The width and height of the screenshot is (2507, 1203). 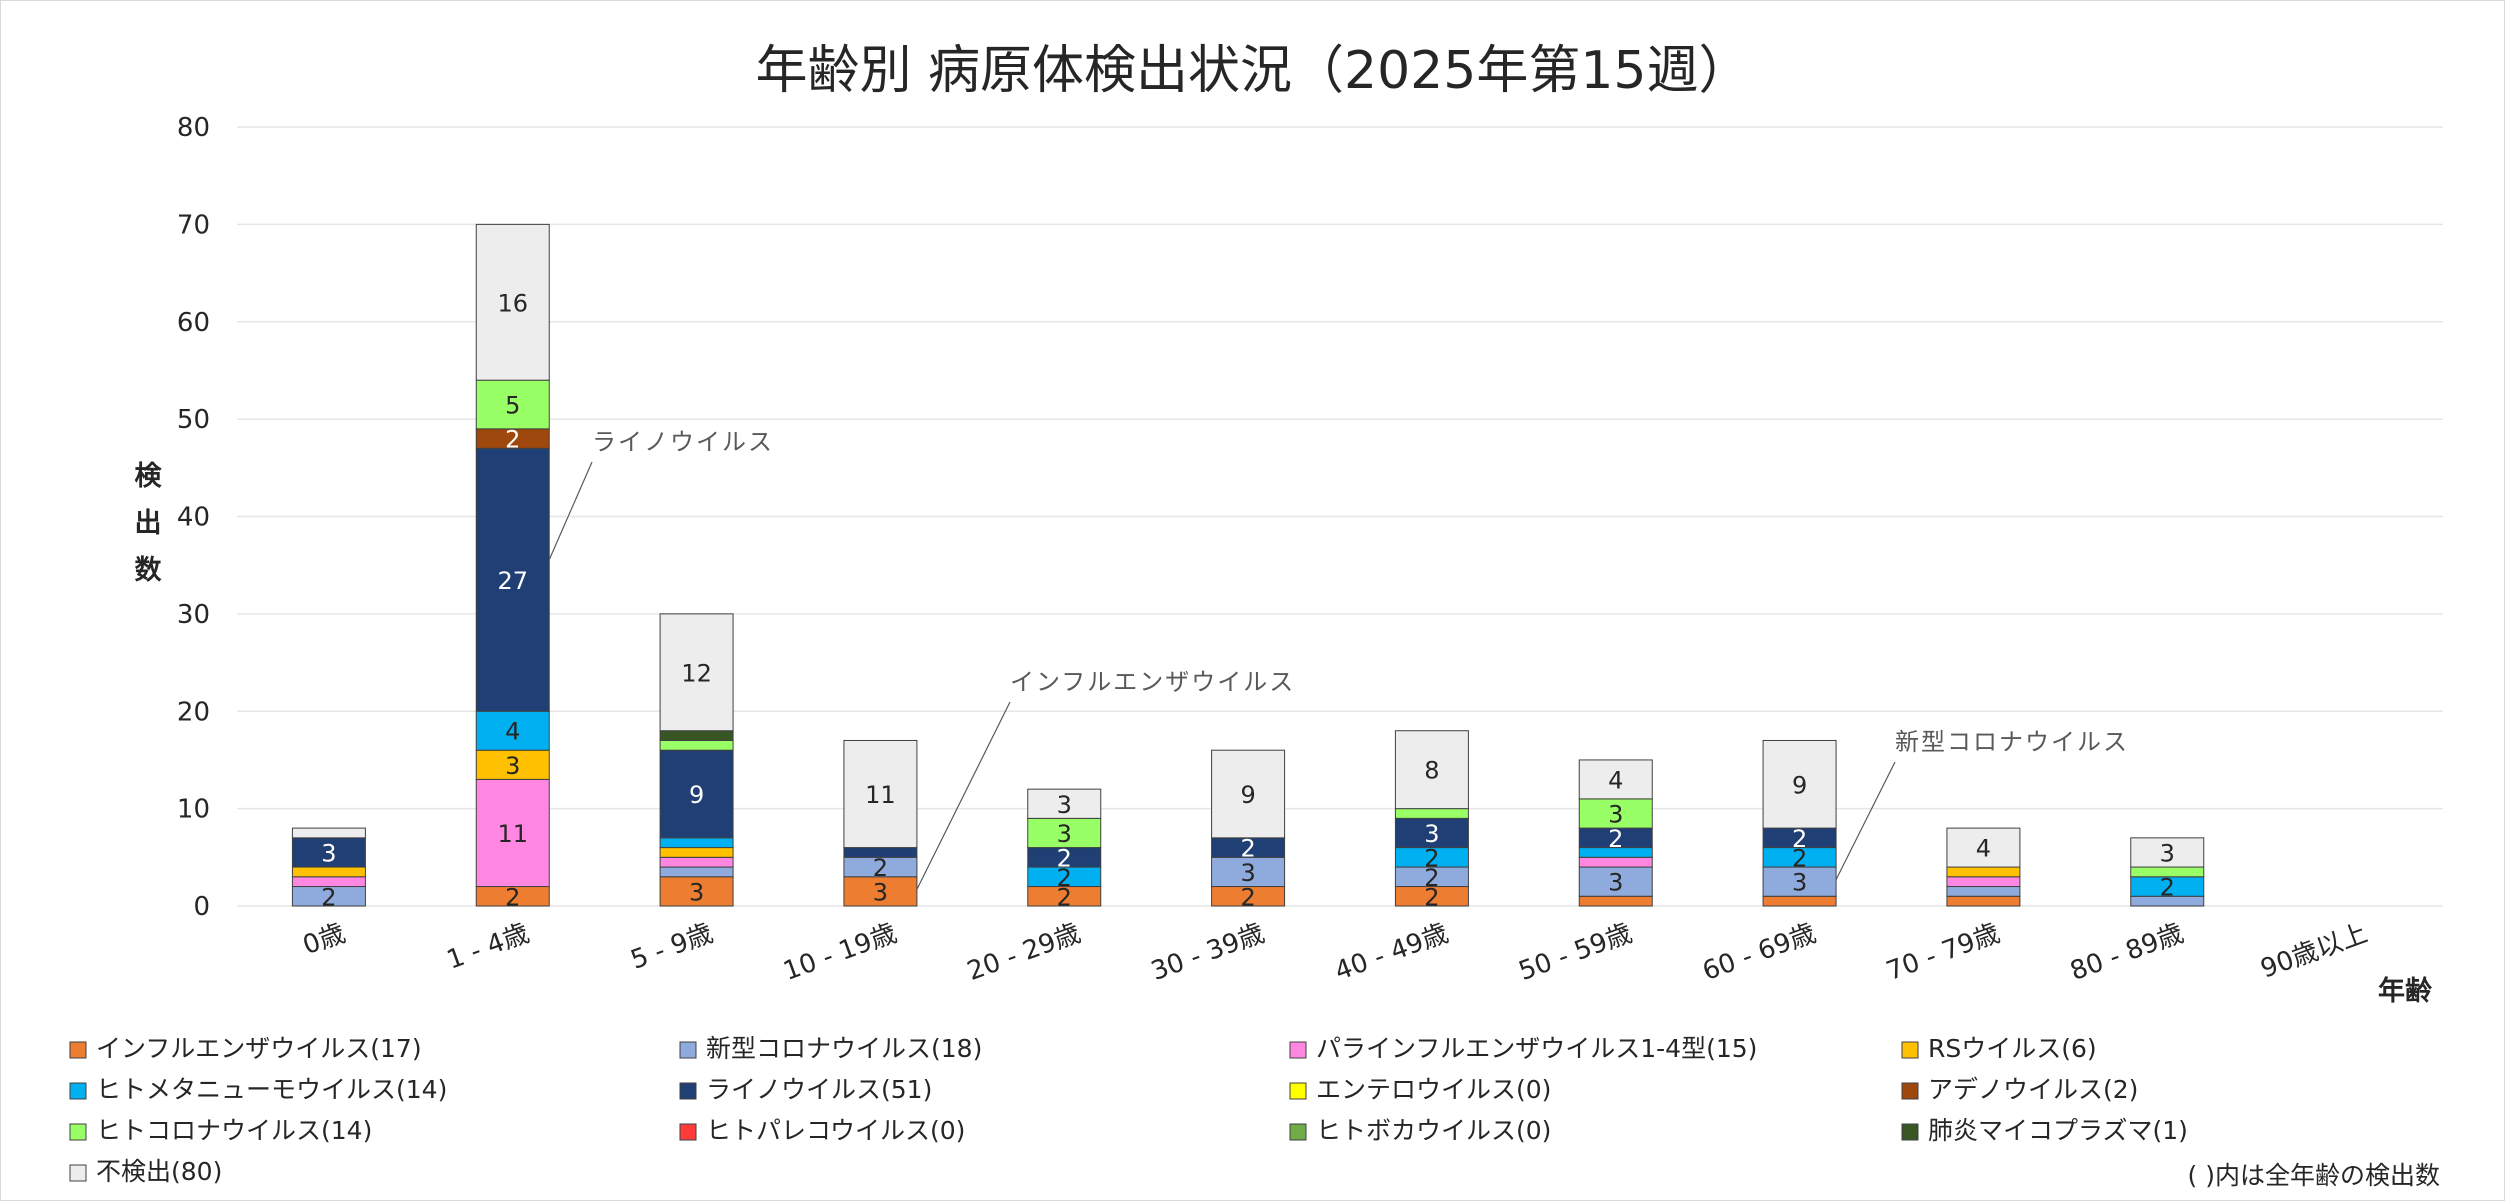 I want to click on legend-label: ヒトコロナウイルス(14), so click(x=234, y=1130).